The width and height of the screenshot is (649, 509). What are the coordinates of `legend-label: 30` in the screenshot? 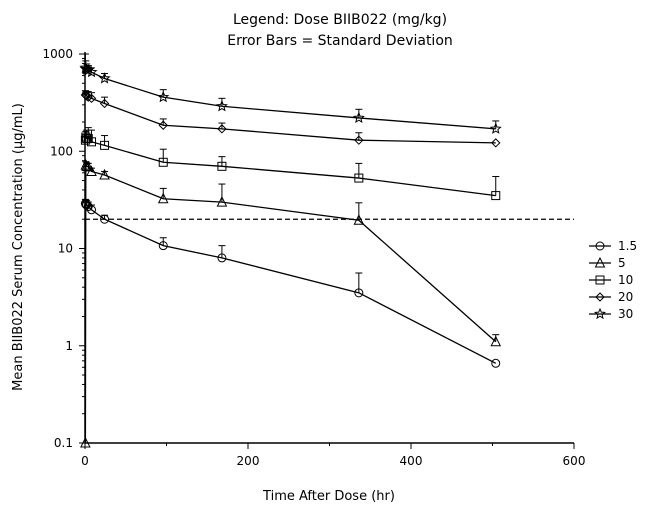 It's located at (625, 314).